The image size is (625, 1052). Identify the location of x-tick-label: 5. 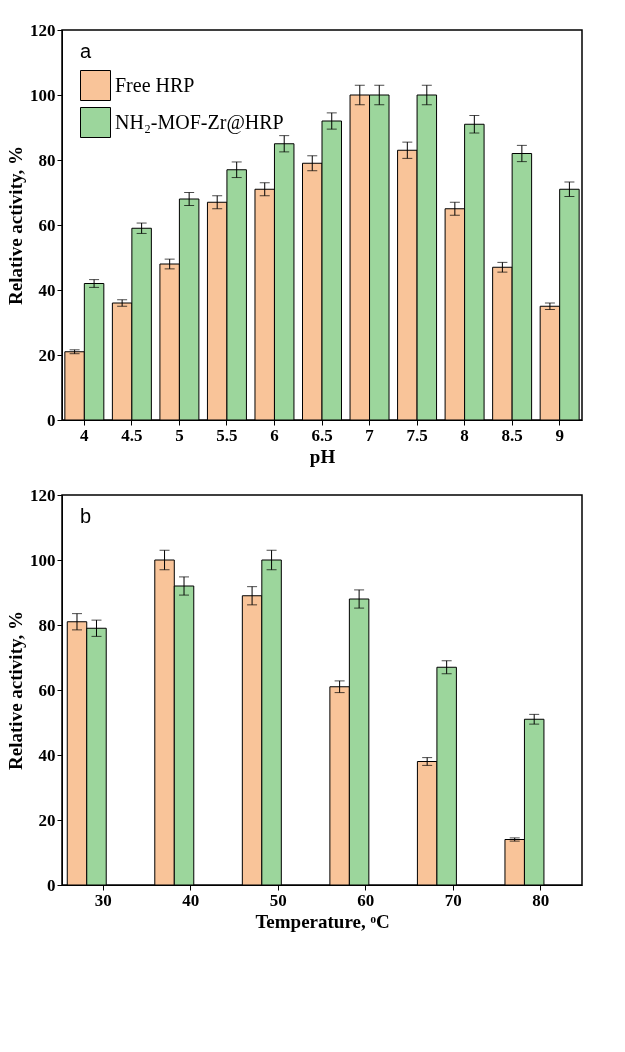
(179, 435).